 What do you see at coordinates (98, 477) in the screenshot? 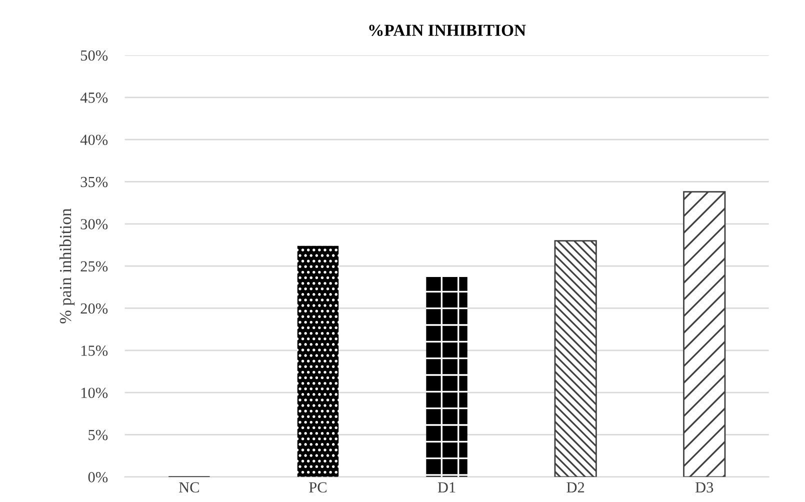
I see `y-tick-label: 0%` at bounding box center [98, 477].